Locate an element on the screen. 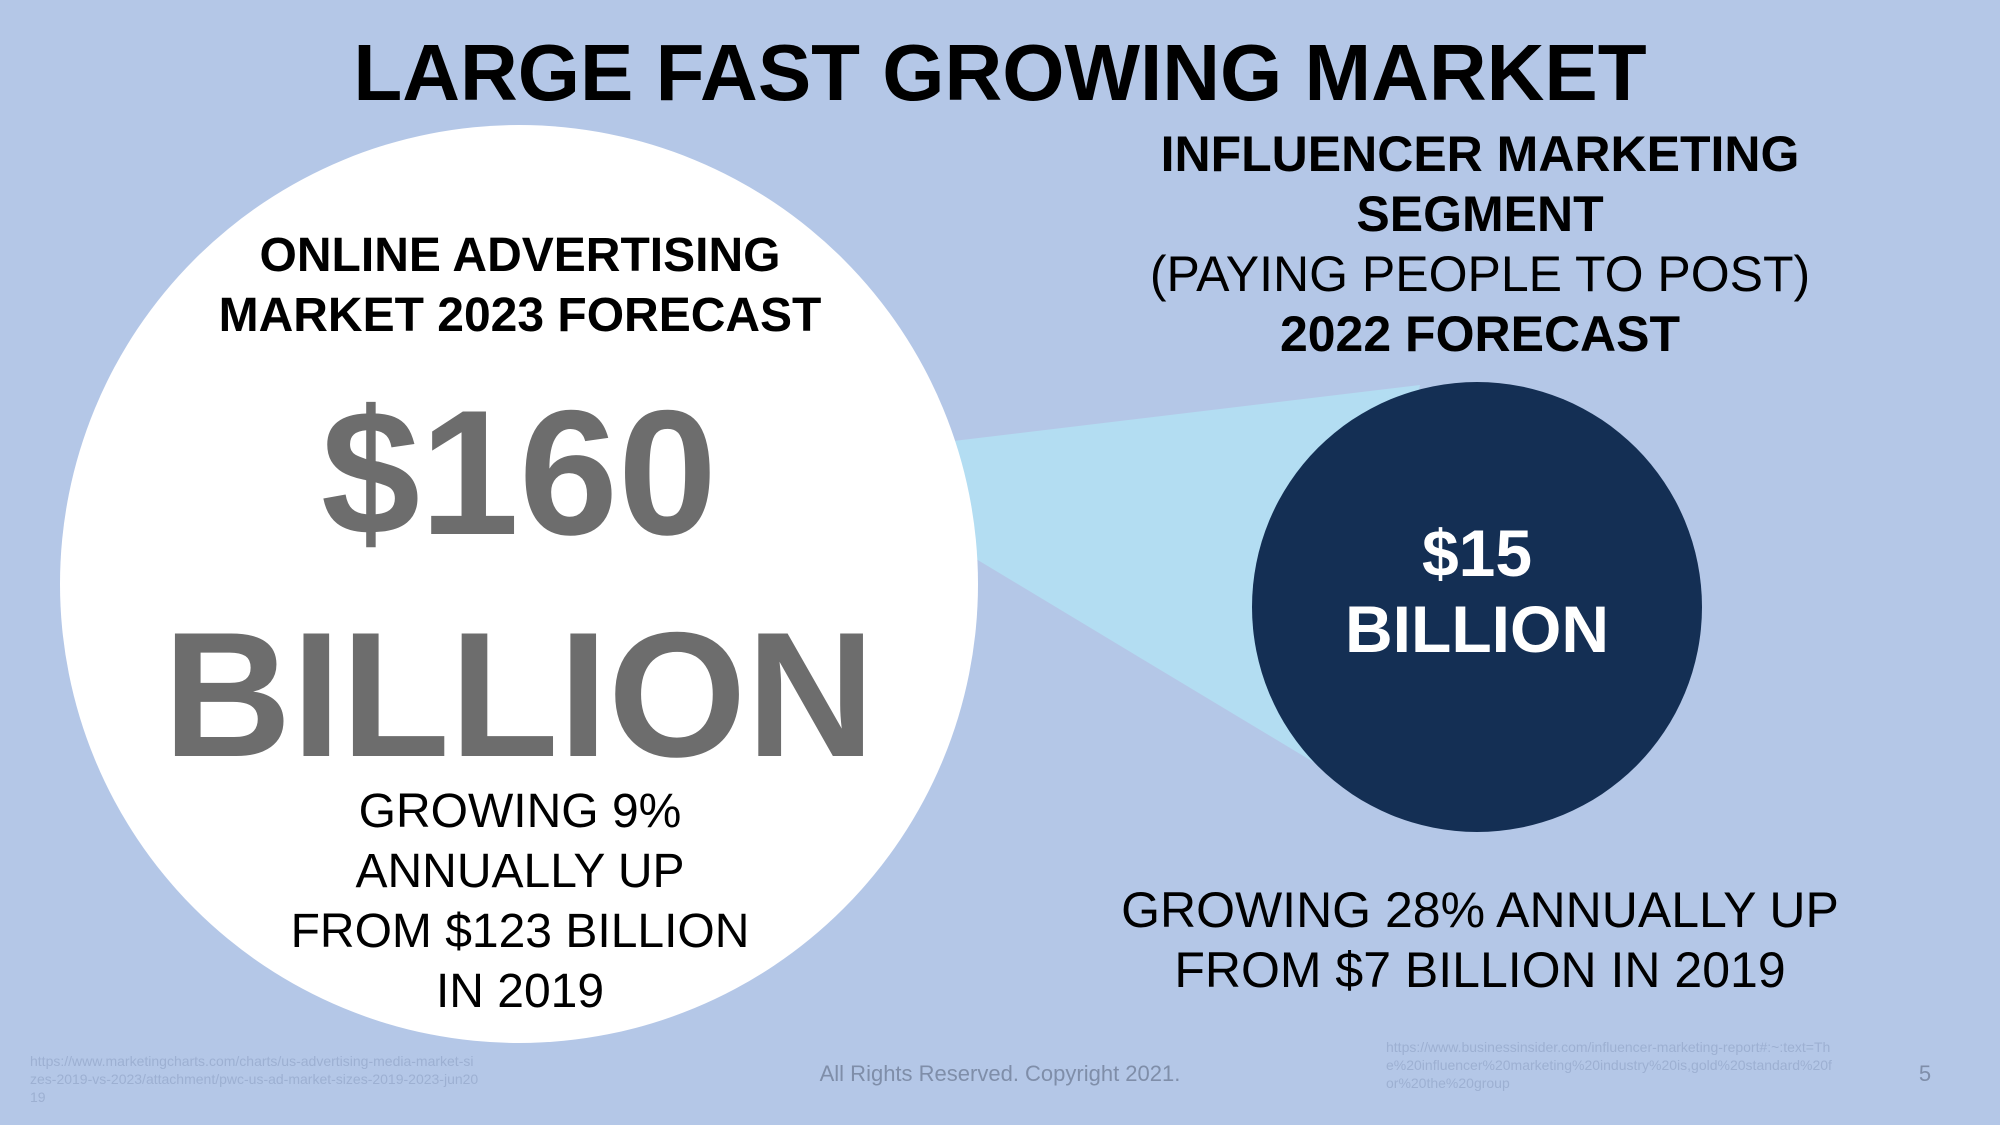 This screenshot has height=1125, width=2000. influencer-value-unit: BILLION is located at coordinates (1477, 629).